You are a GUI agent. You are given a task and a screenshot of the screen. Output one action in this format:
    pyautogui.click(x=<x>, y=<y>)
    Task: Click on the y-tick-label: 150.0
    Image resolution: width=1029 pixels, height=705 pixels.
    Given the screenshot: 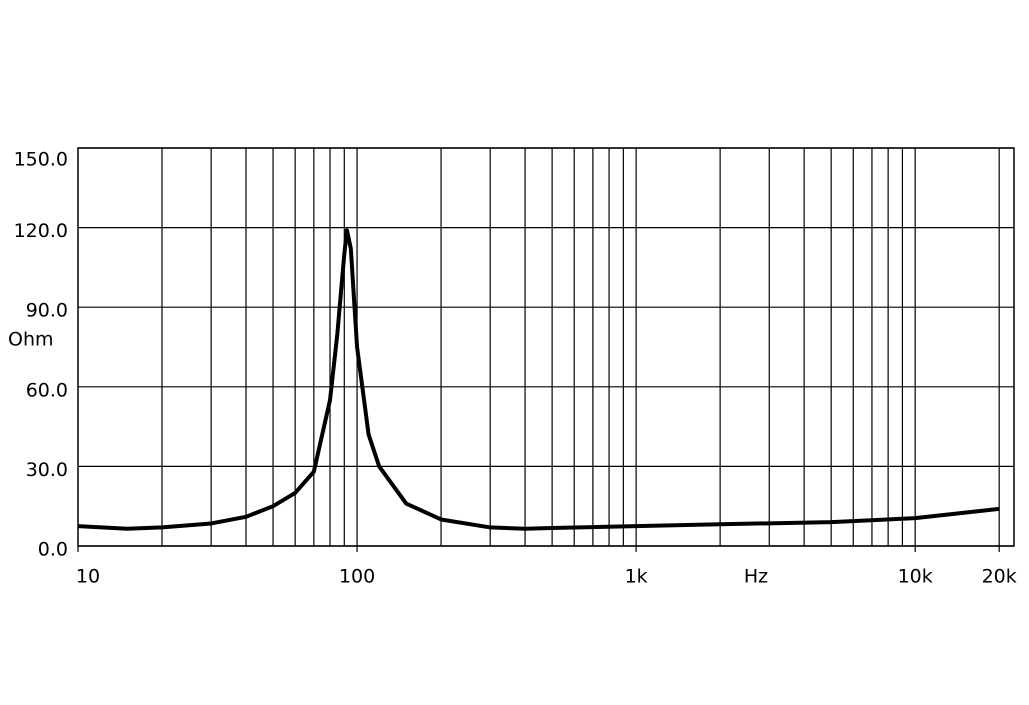 What is the action you would take?
    pyautogui.click(x=41, y=160)
    